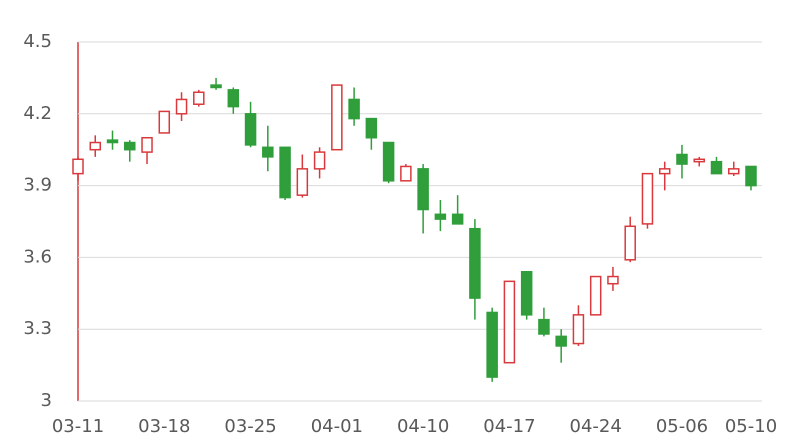 Image resolution: width=800 pixels, height=440 pixels. Describe the element at coordinates (751, 426) in the screenshot. I see `x-tick-label: 05-10` at that location.